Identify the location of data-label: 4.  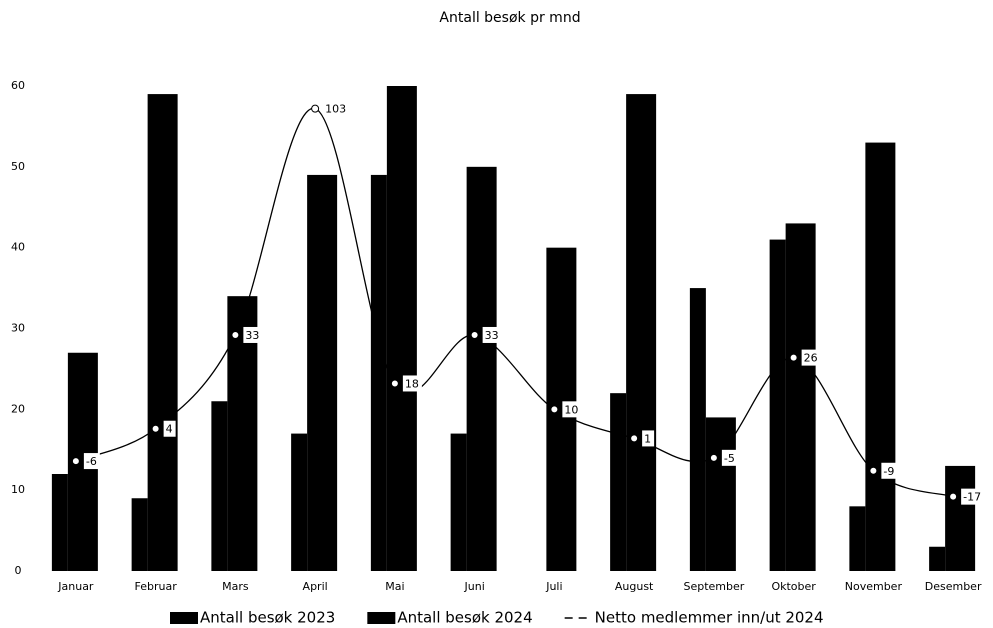
(169, 429).